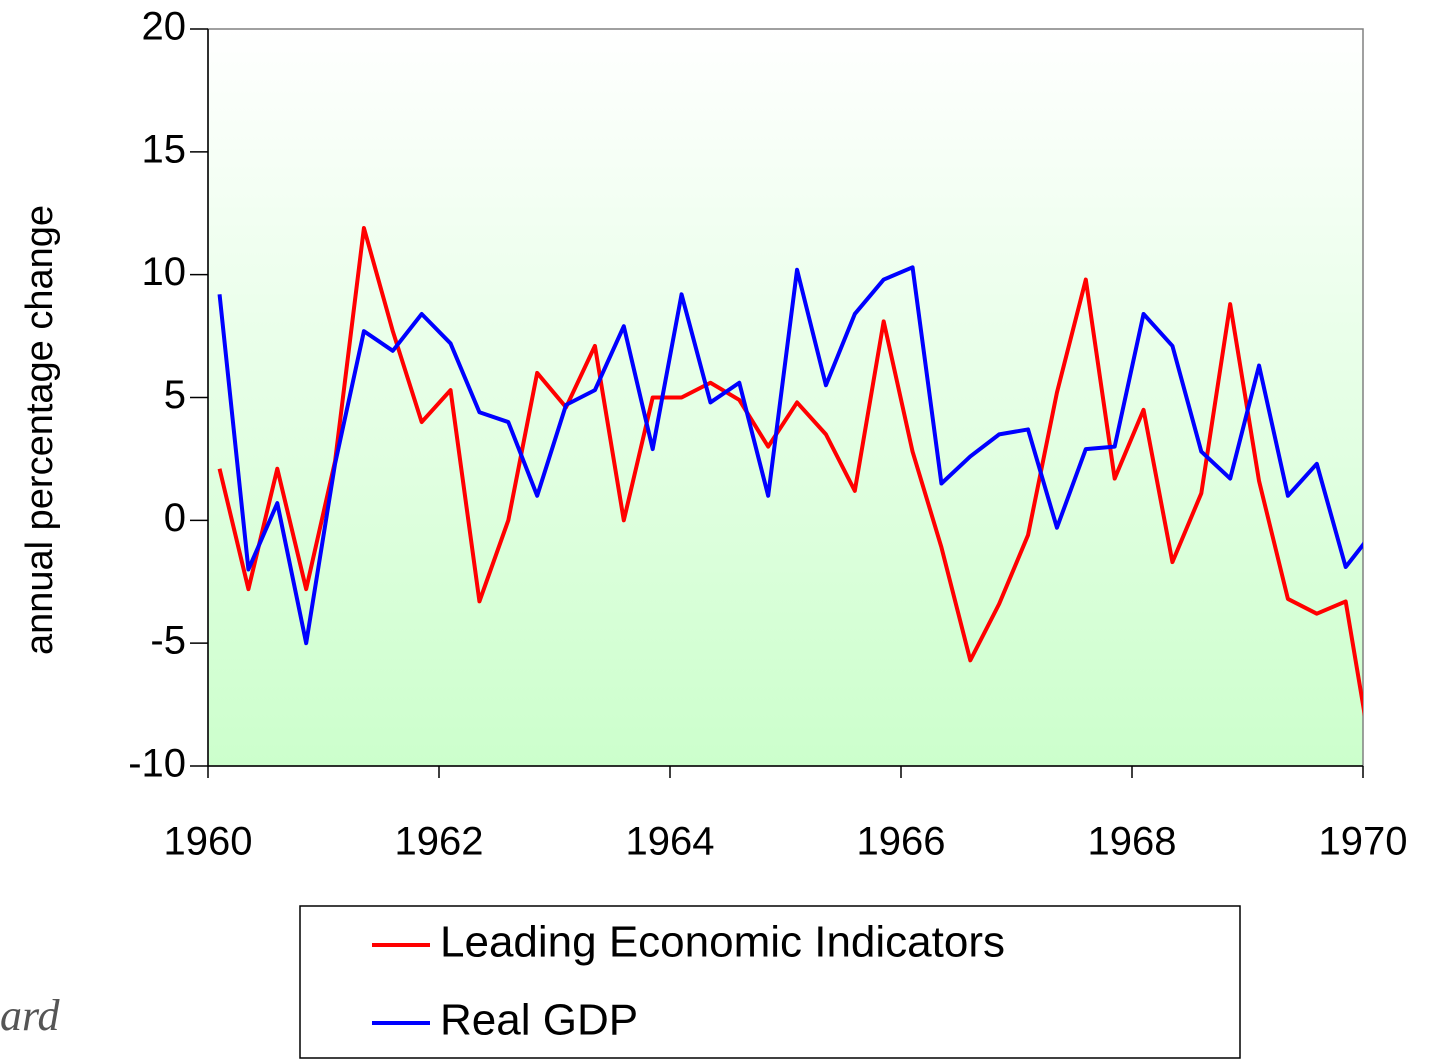  What do you see at coordinates (1132, 842) in the screenshot?
I see `x-tick-label: 1968` at bounding box center [1132, 842].